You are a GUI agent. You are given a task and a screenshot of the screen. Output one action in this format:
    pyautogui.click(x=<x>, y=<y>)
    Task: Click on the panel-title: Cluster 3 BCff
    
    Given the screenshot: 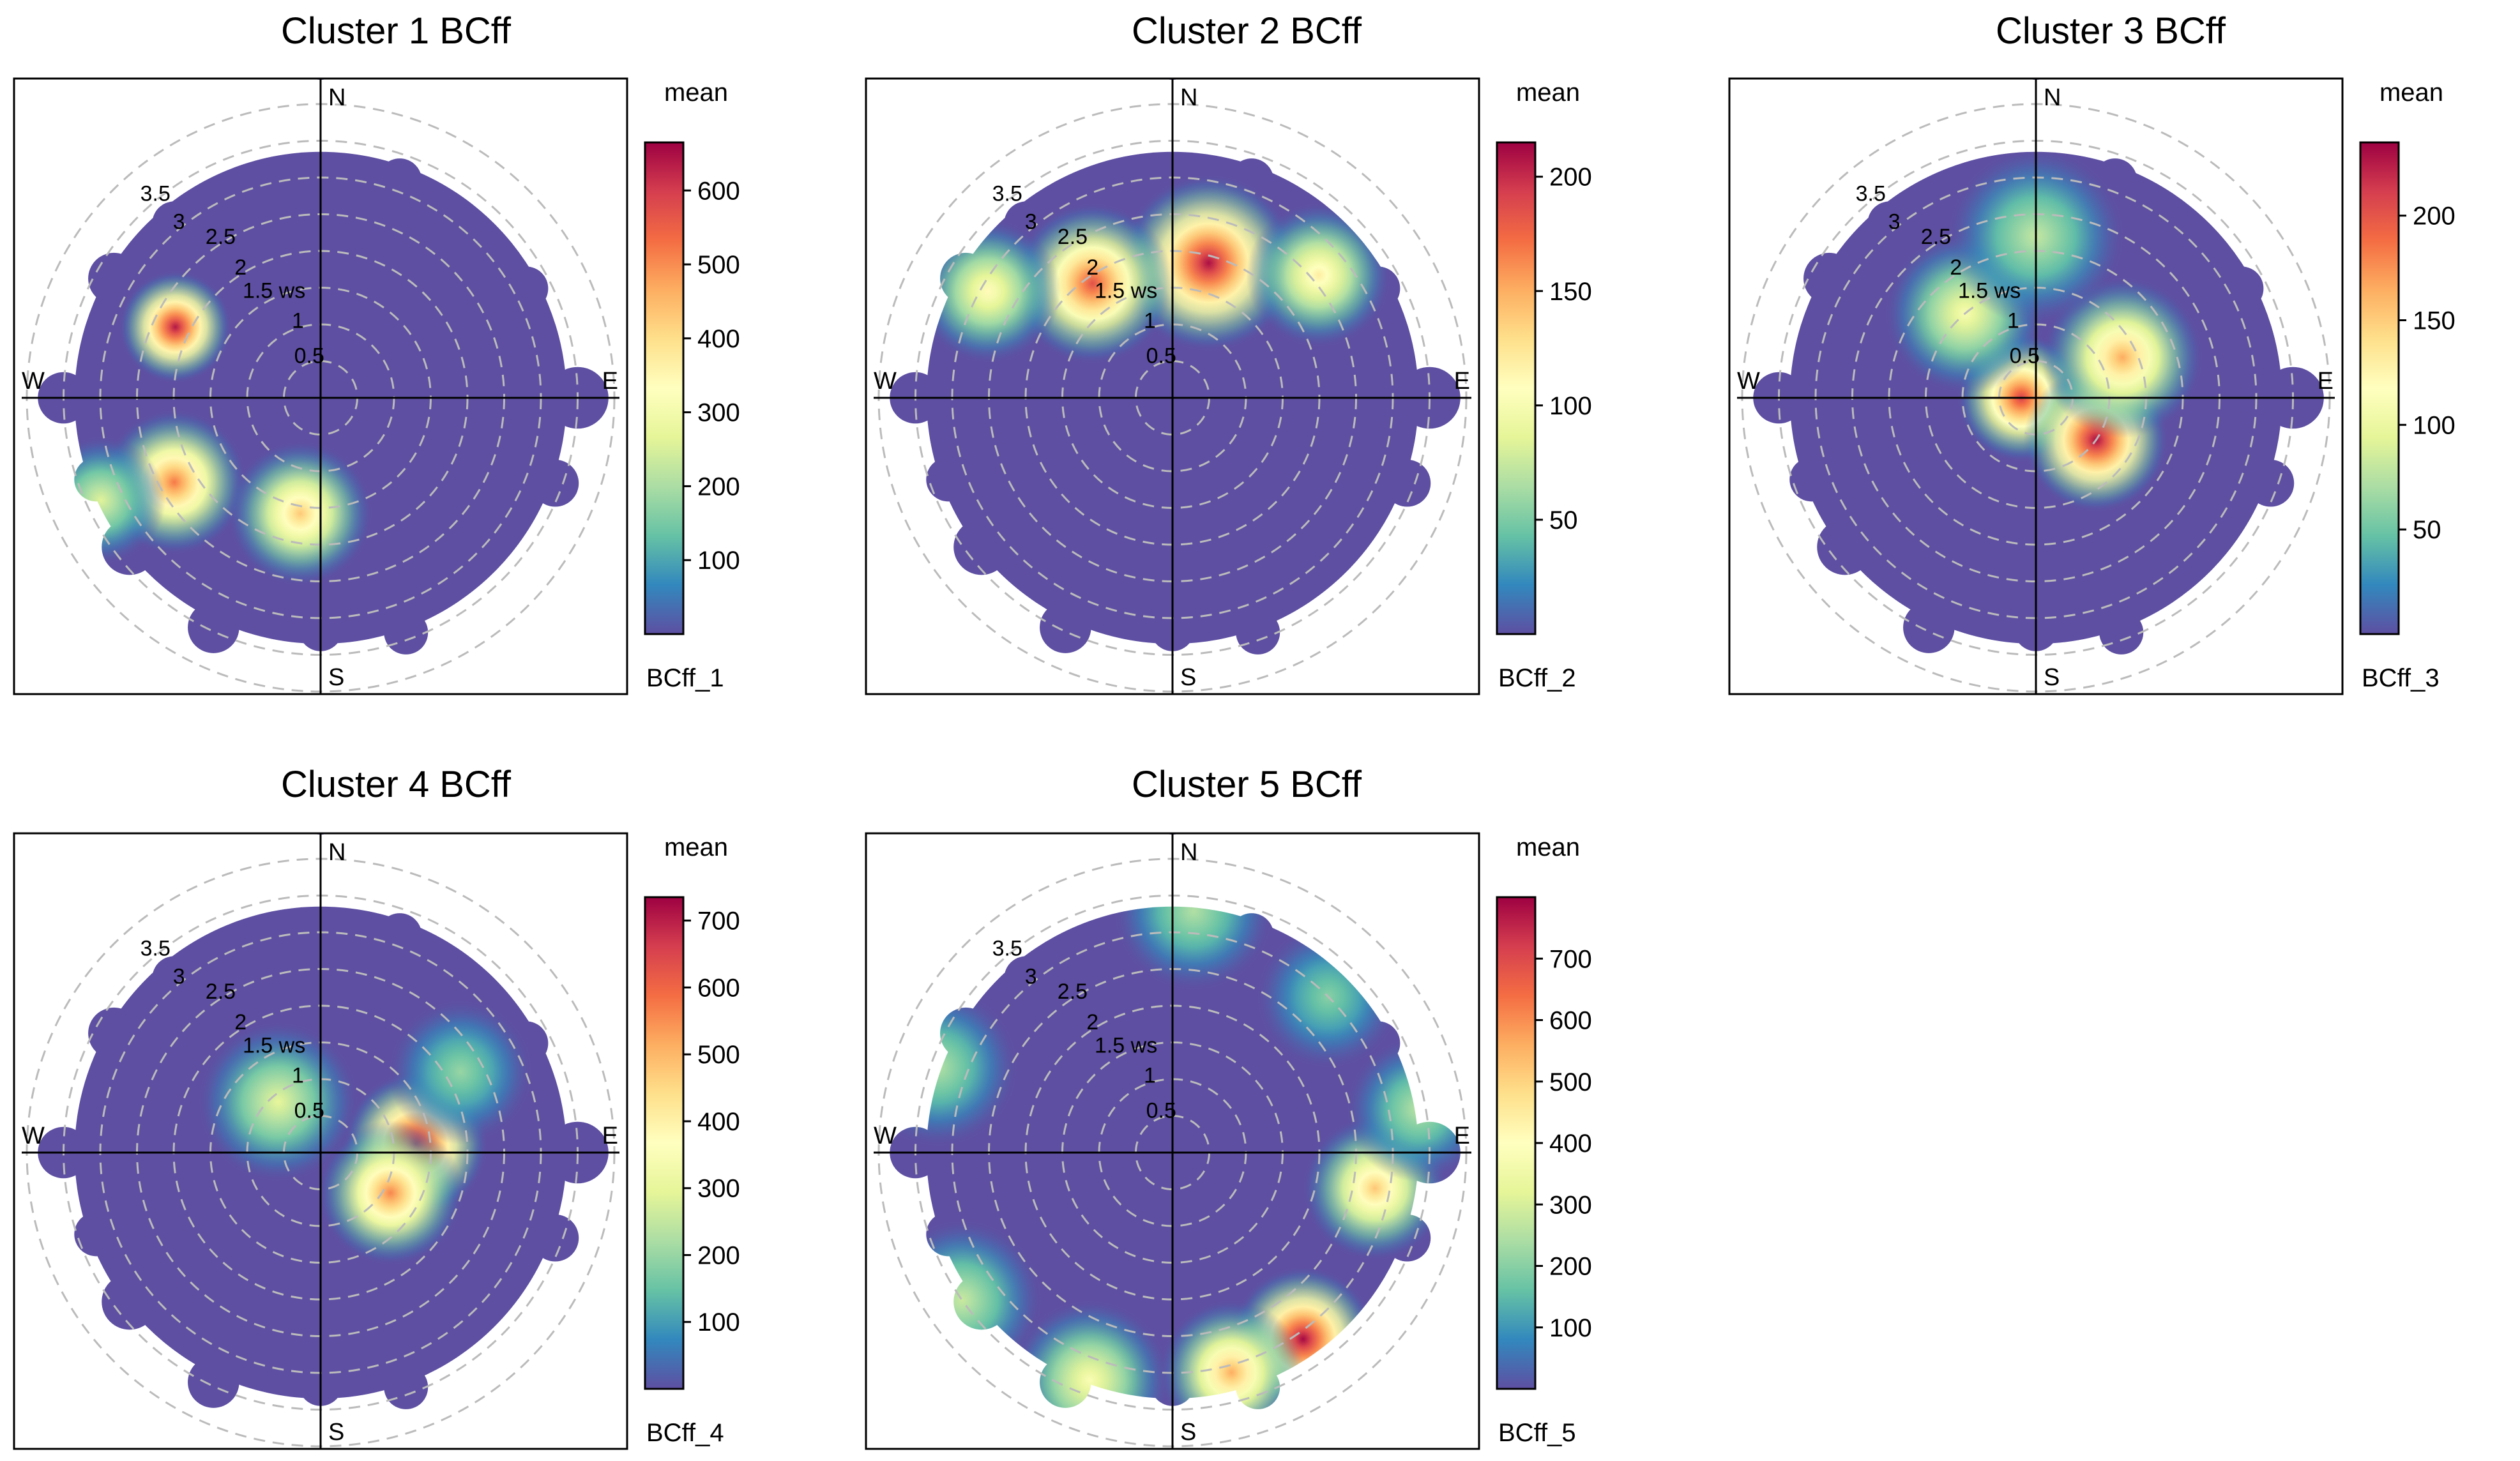 What is the action you would take?
    pyautogui.click(x=2111, y=31)
    